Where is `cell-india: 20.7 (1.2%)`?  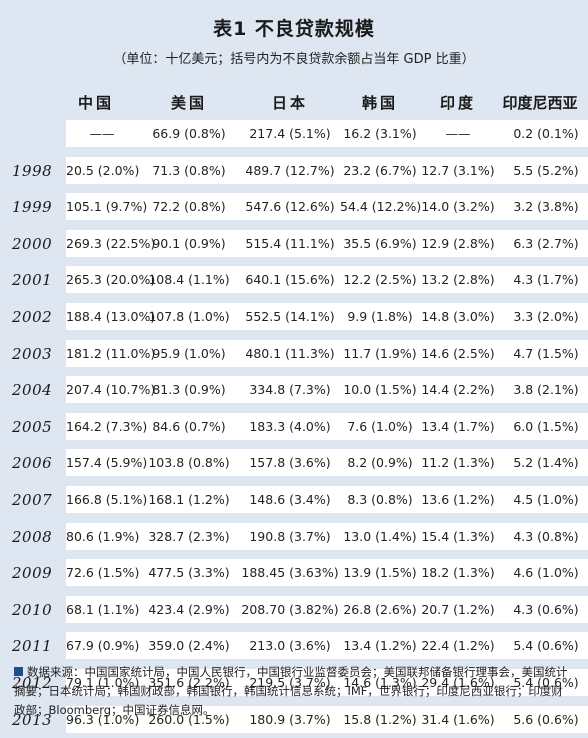
cell-india: 20.7 (1.2%) is located at coordinates (458, 609).